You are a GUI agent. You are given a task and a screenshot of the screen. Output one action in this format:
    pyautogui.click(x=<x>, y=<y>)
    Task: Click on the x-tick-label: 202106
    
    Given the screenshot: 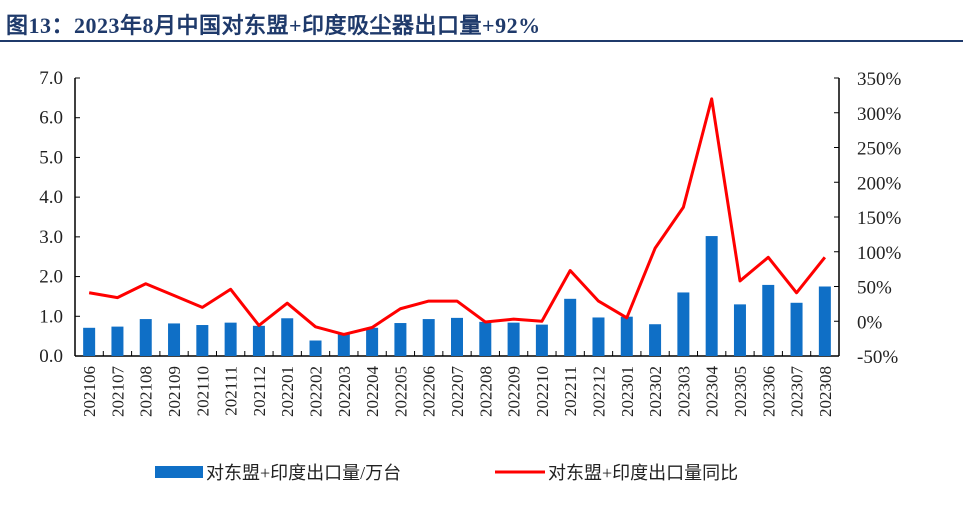 What is the action you would take?
    pyautogui.click(x=89, y=391)
    